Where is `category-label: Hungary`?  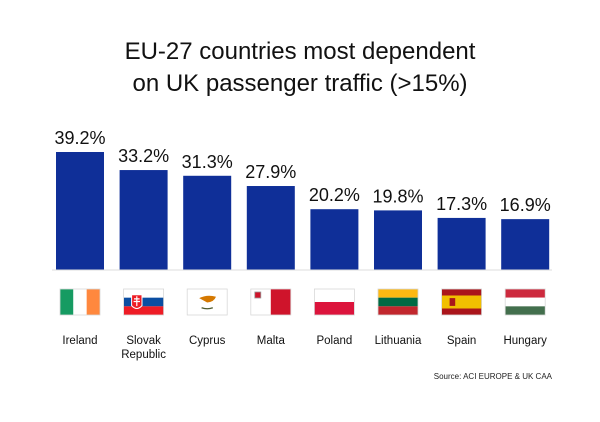
category-label: Hungary is located at coordinates (525, 341).